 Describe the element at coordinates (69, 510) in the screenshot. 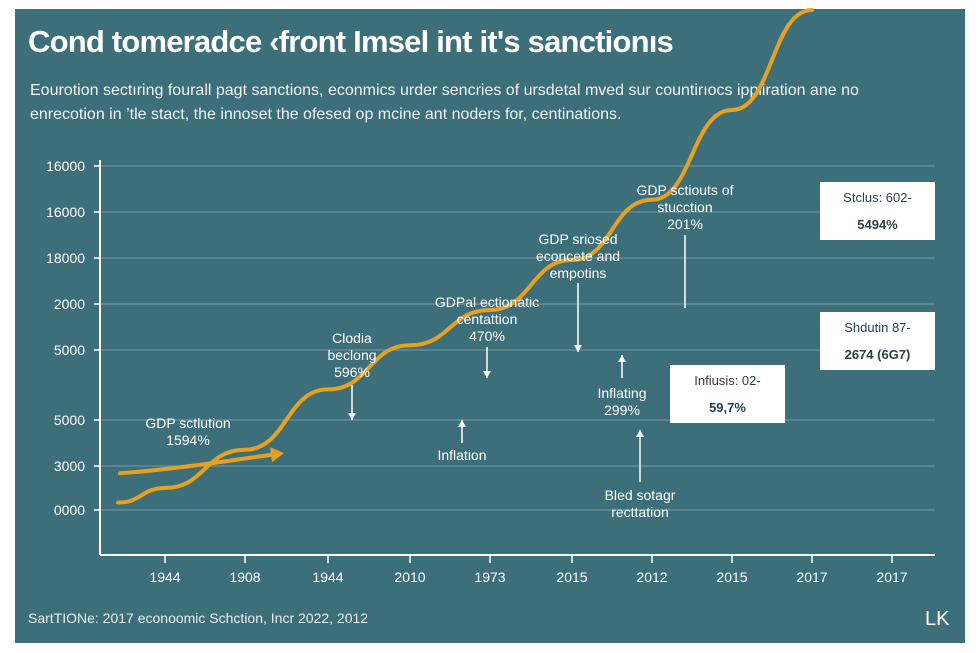

I see `y-tick-label: 0000` at that location.